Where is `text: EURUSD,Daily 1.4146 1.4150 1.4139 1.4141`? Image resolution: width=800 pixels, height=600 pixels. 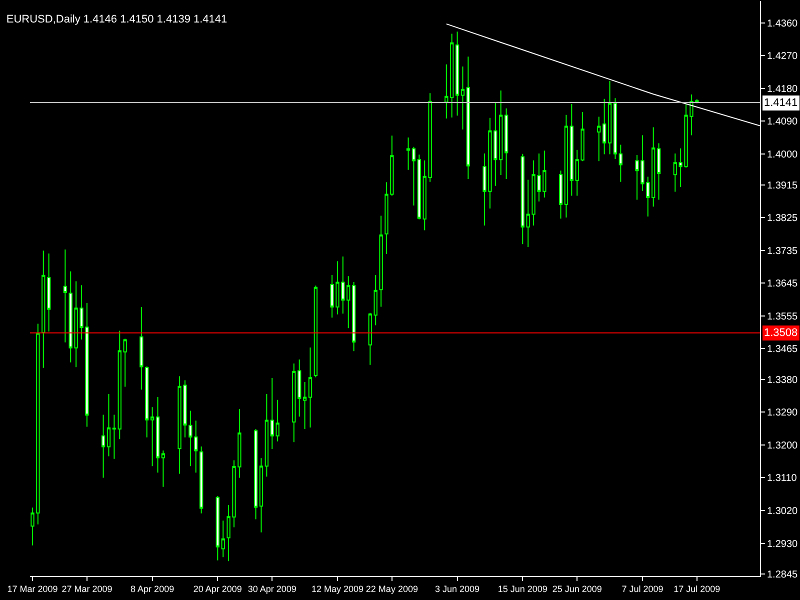 text: EURUSD,Daily 1.4146 1.4150 1.4139 1.4141 is located at coordinates (117, 20).